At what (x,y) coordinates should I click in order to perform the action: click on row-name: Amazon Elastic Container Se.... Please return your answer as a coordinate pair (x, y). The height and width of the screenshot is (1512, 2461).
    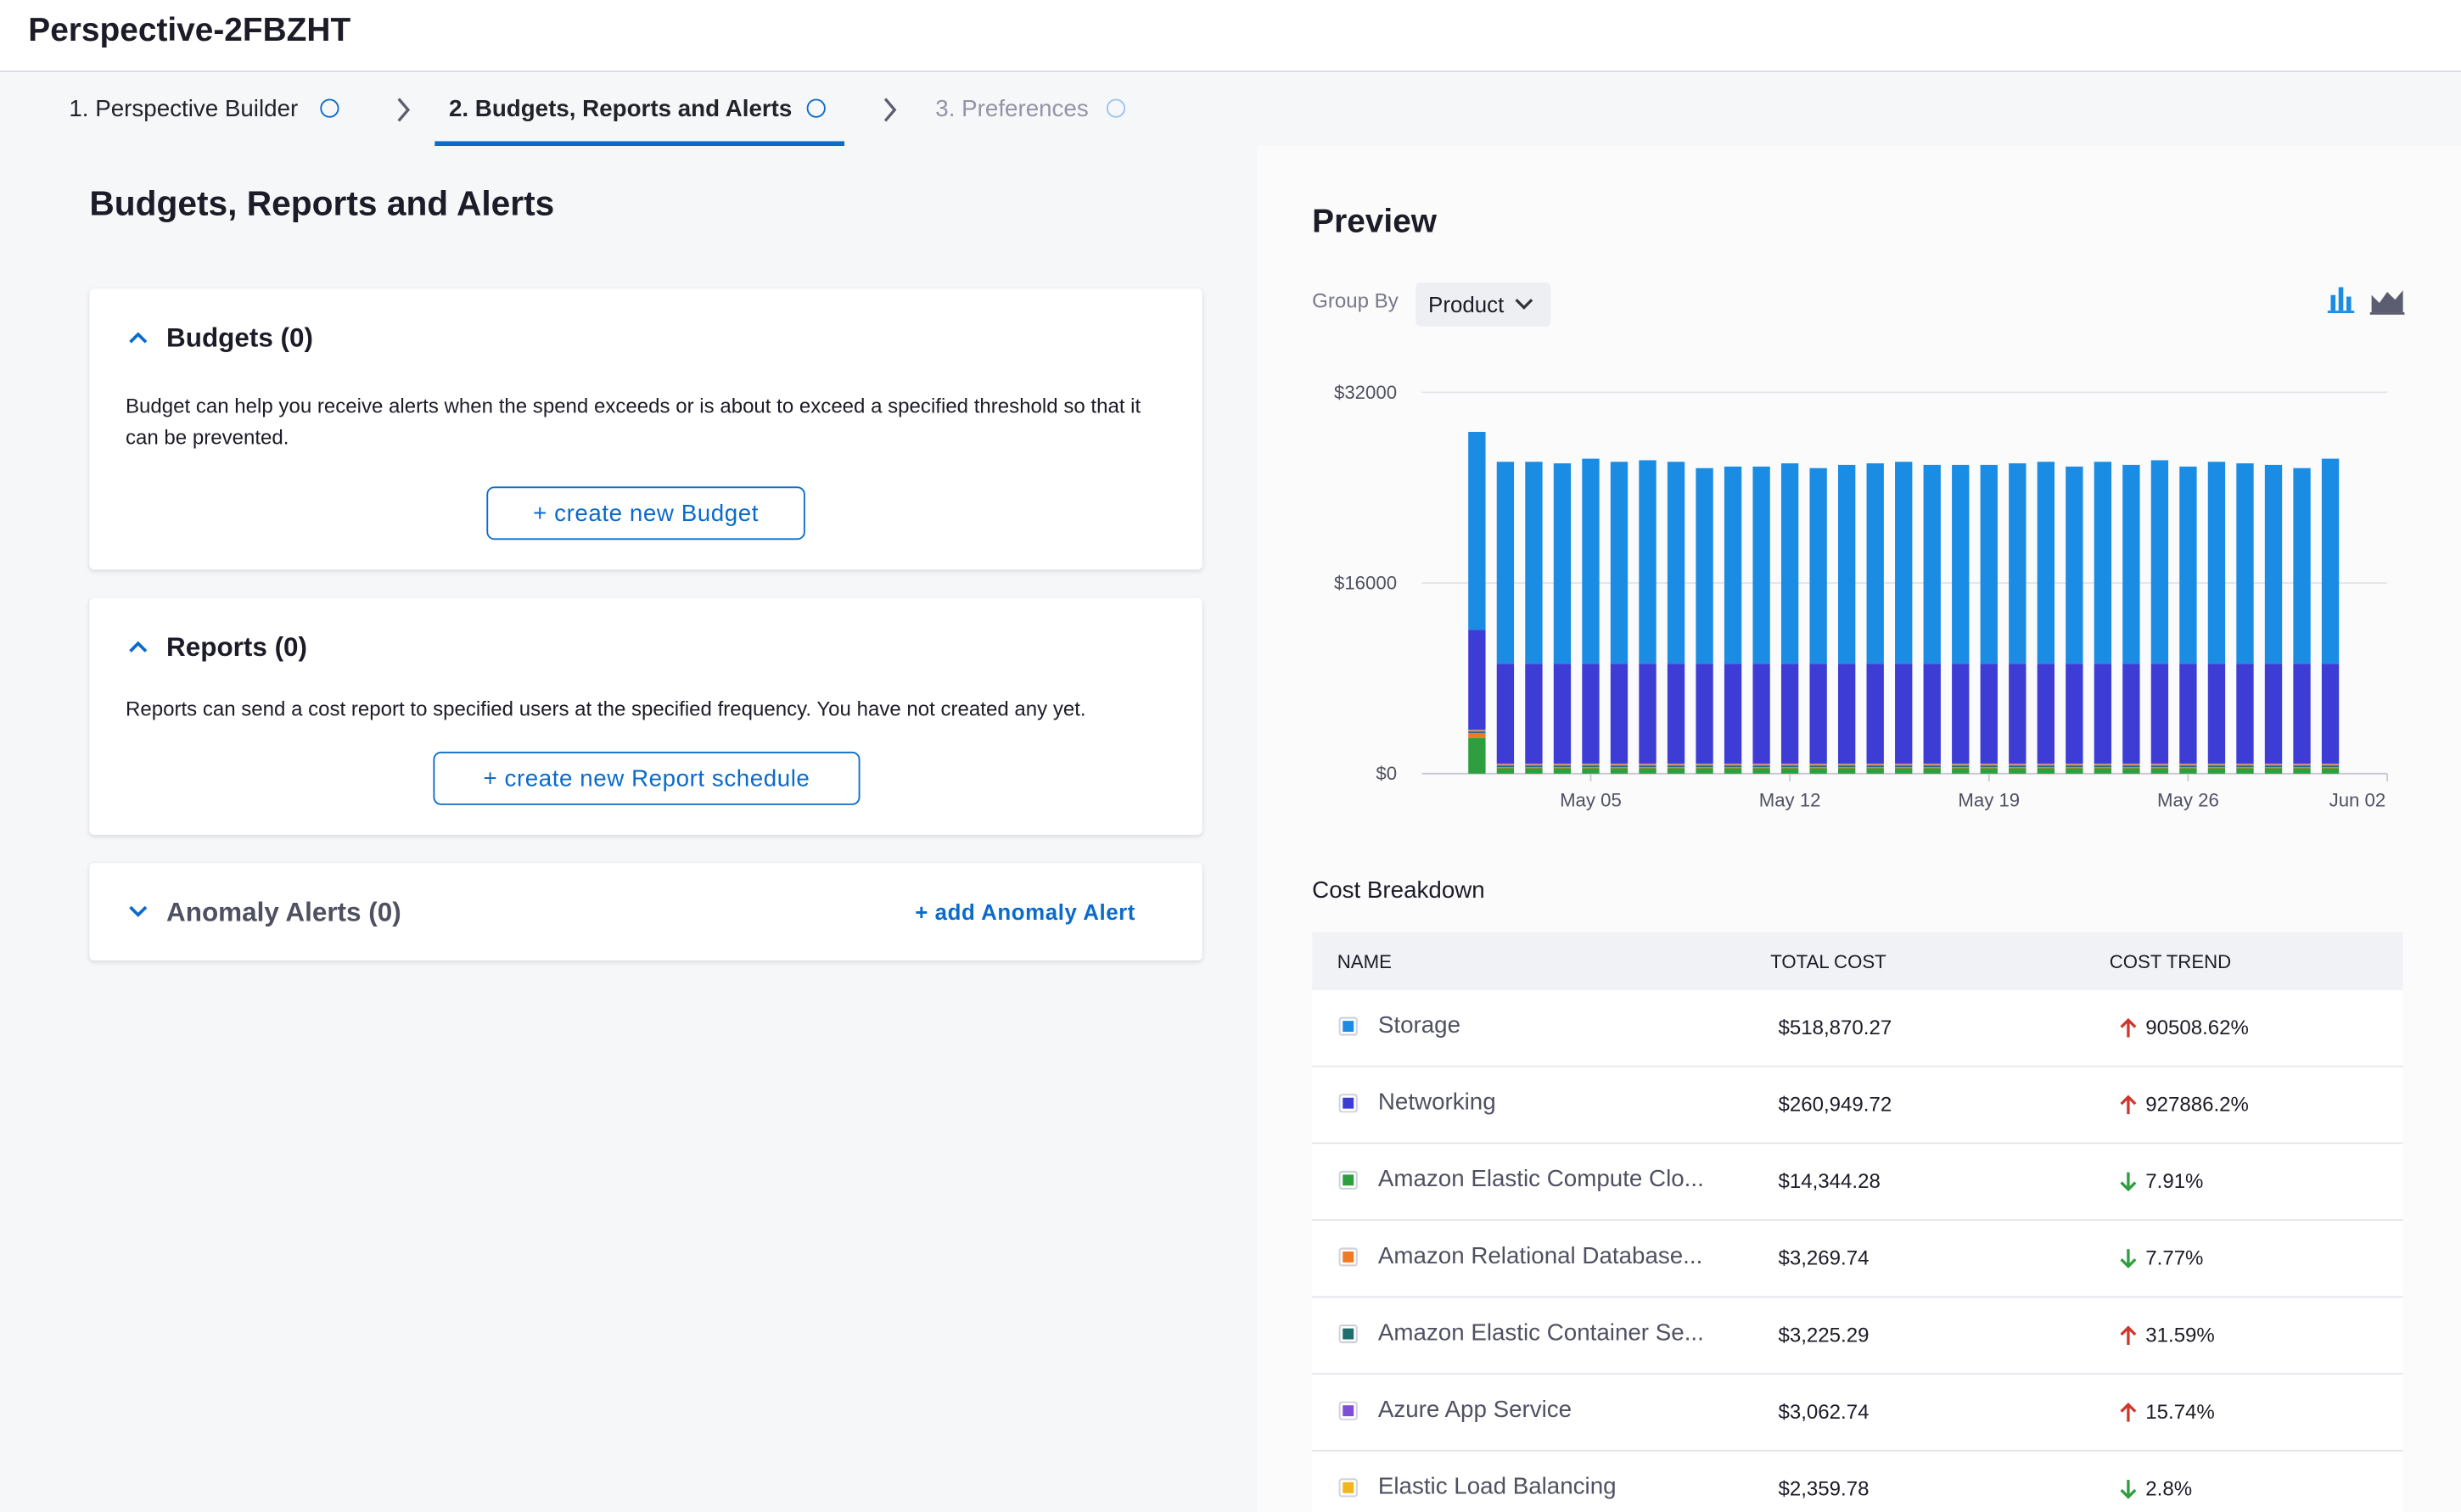
    Looking at the image, I should click on (1541, 1333).